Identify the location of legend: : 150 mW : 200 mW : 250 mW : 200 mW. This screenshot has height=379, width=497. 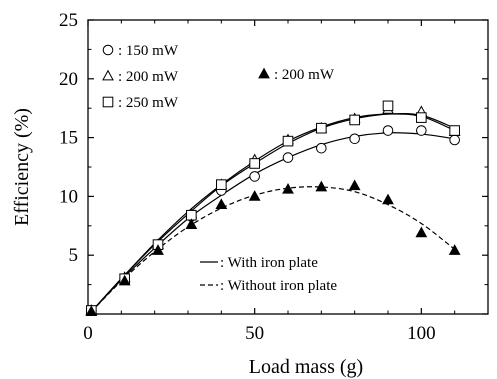
(218, 77).